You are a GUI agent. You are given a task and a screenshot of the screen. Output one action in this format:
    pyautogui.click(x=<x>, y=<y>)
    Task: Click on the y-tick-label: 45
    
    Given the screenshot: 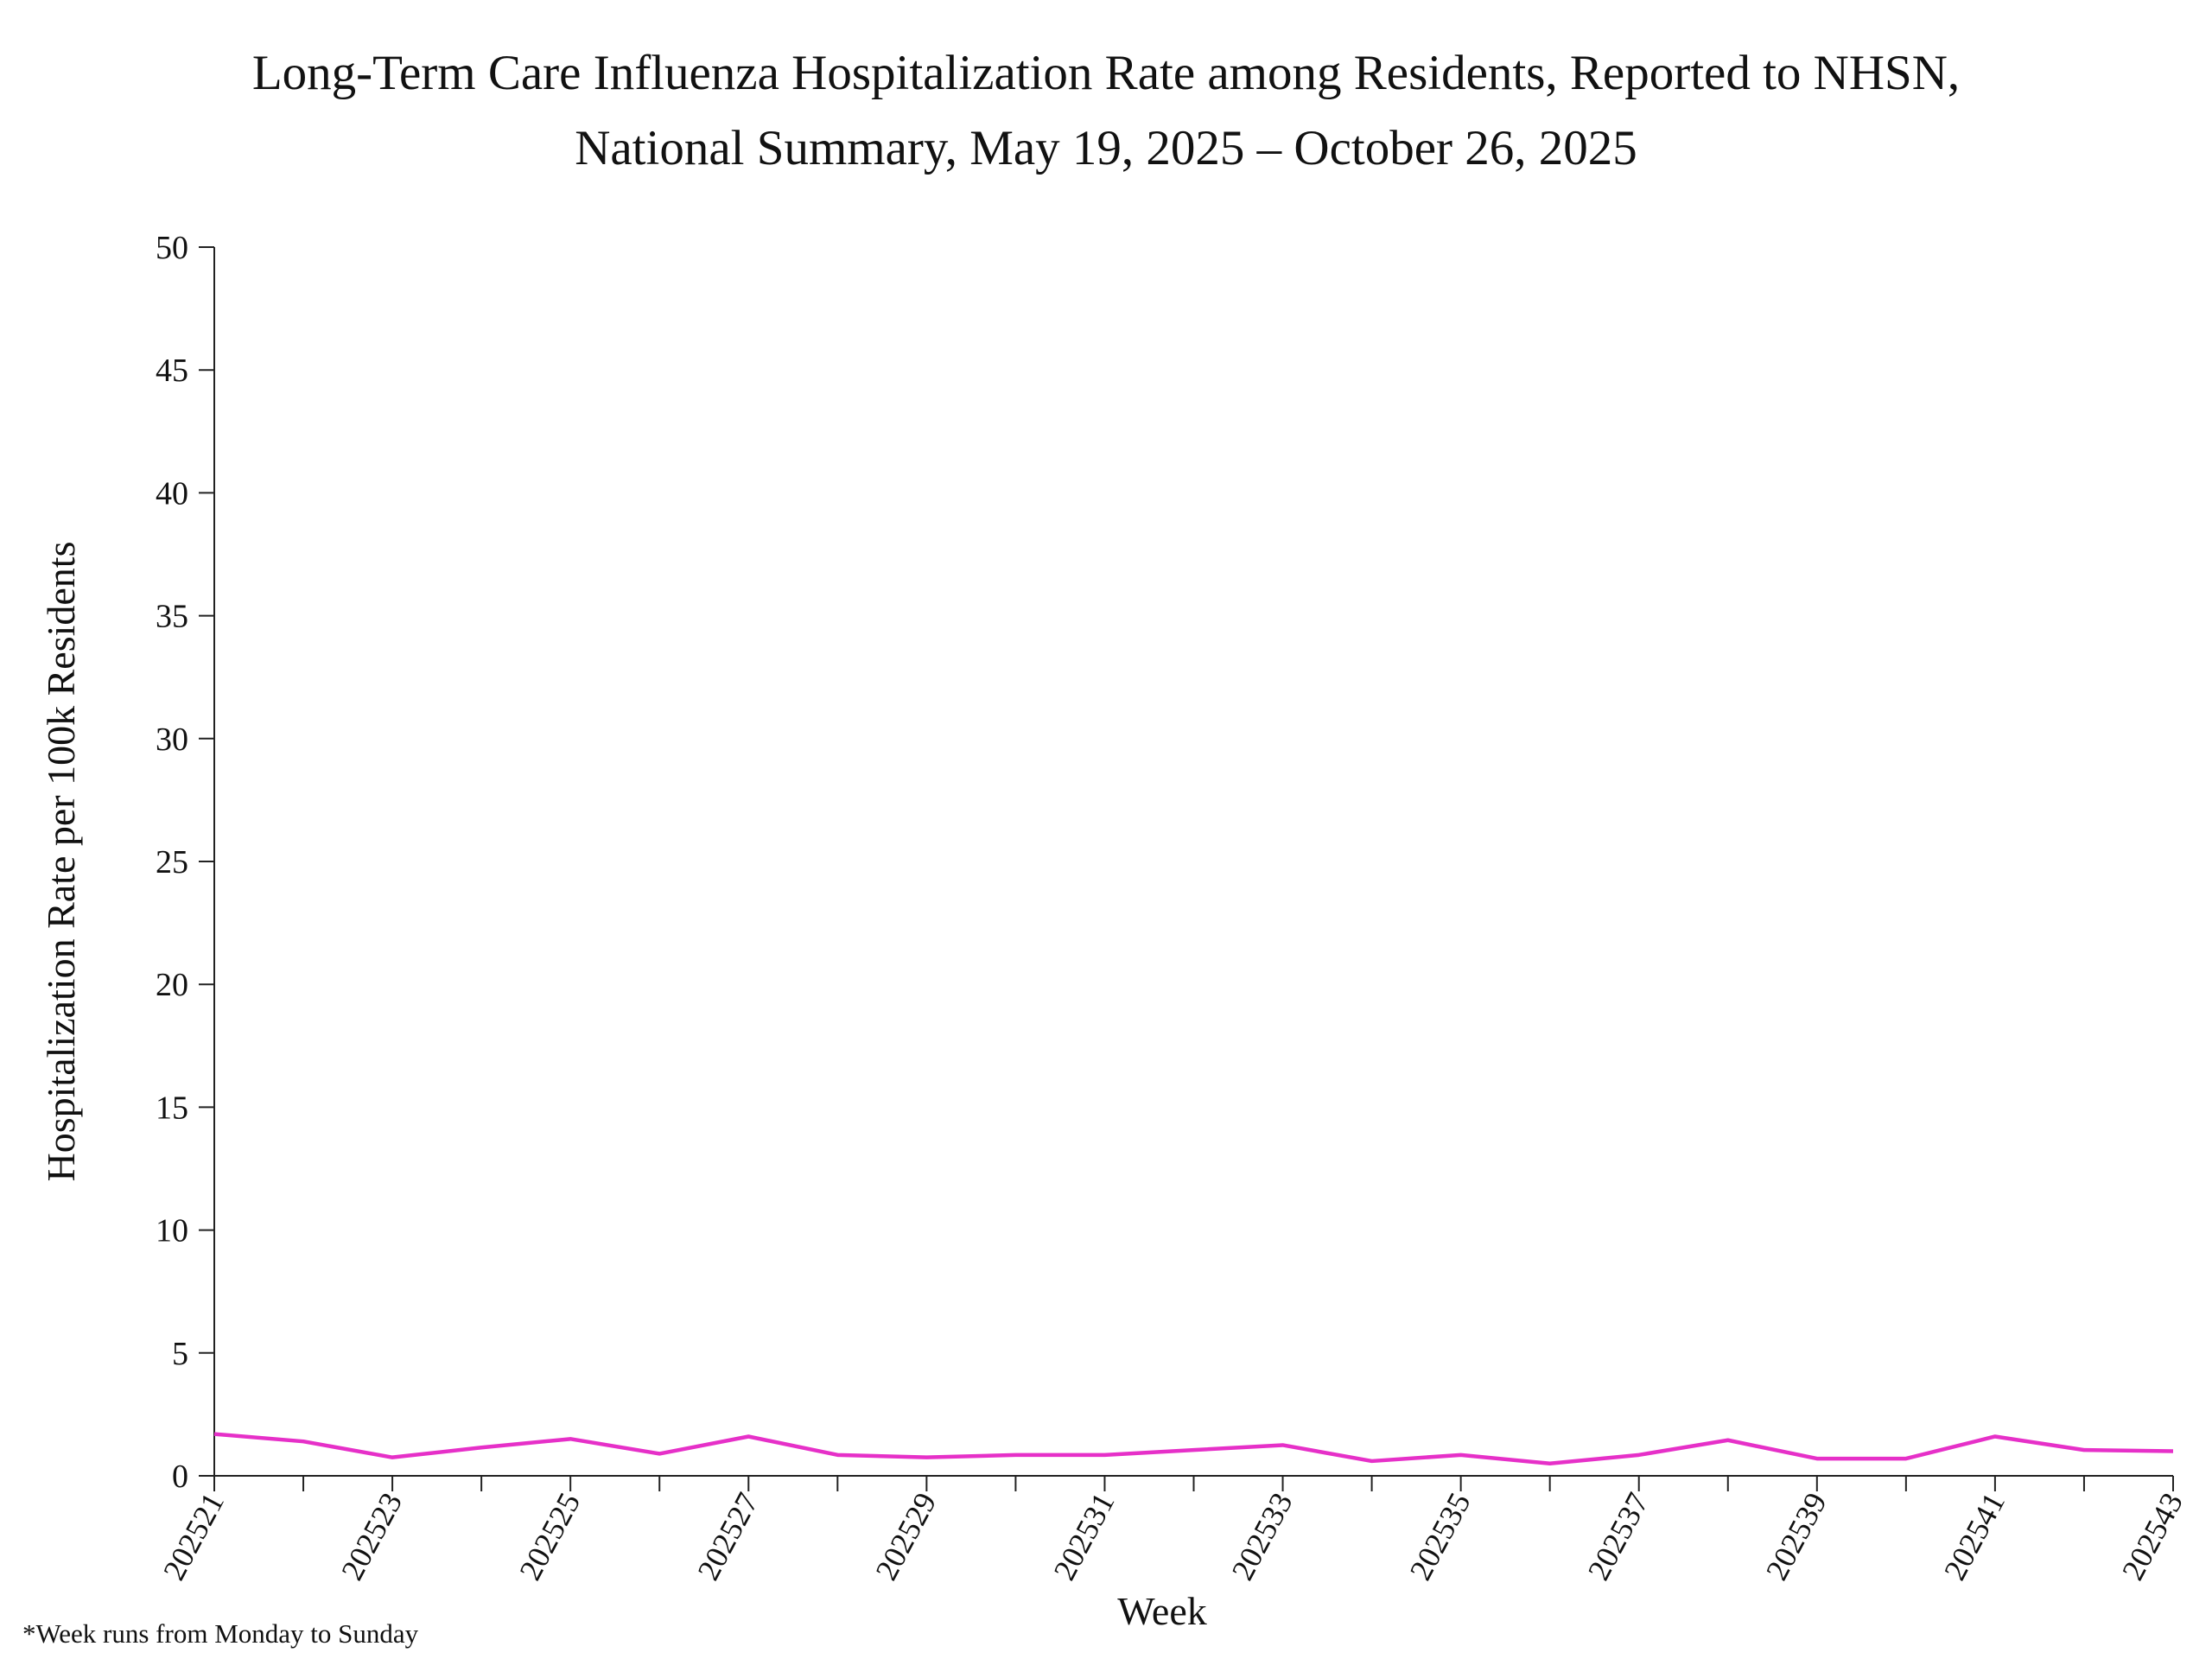 What is the action you would take?
    pyautogui.click(x=172, y=371)
    